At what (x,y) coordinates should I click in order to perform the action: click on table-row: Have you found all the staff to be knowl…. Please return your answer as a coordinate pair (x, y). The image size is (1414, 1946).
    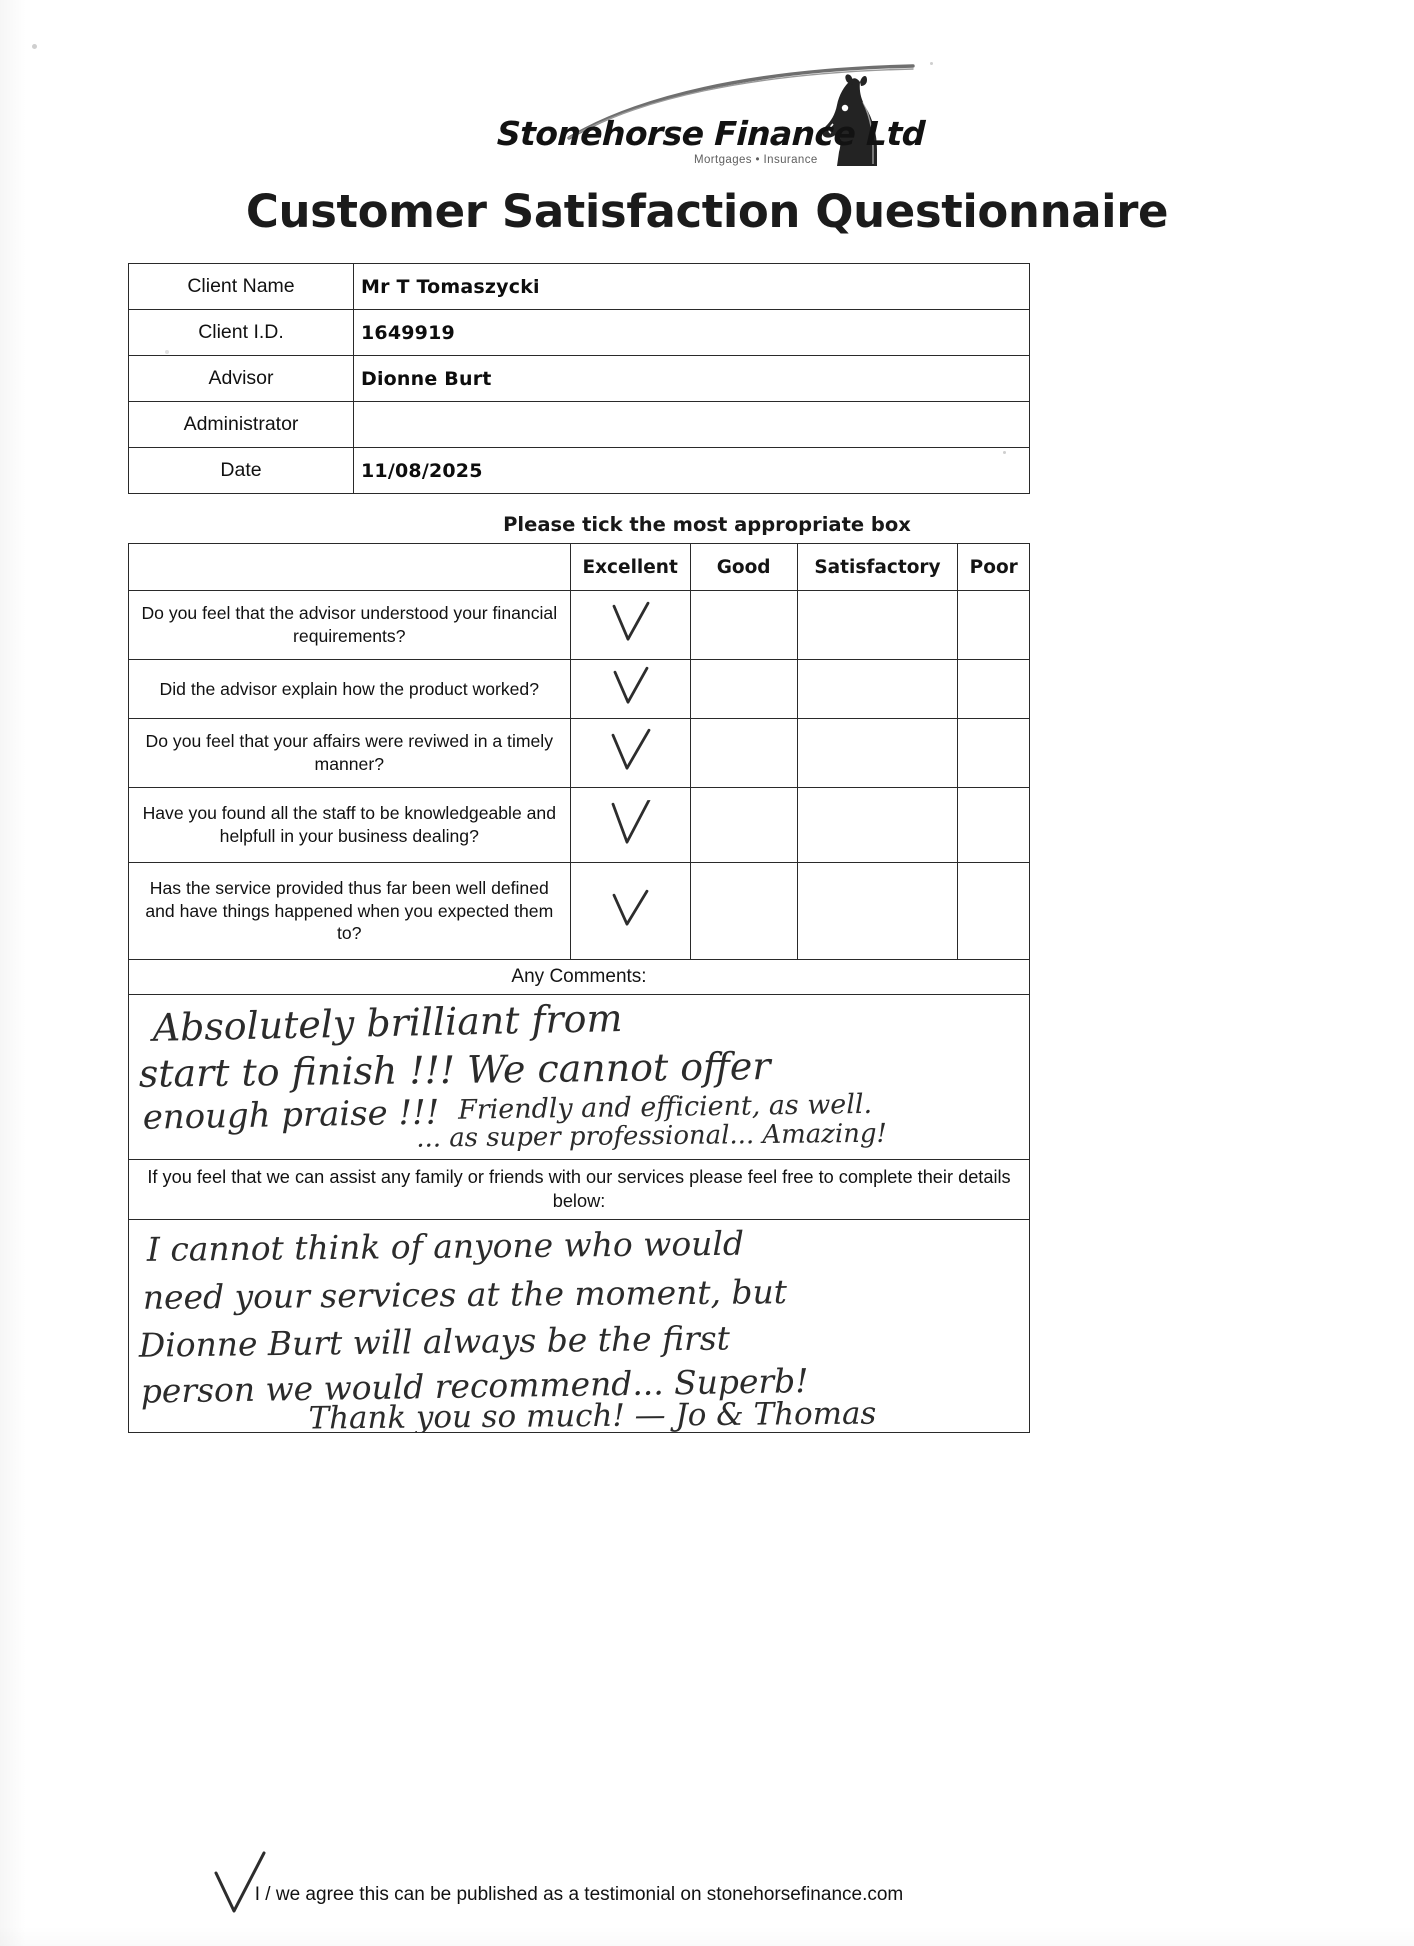
    Looking at the image, I should click on (579, 825).